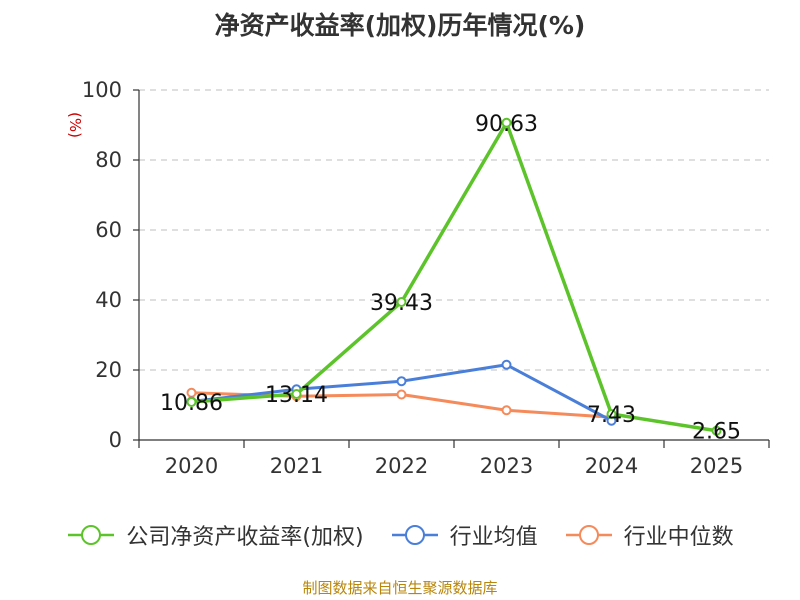  What do you see at coordinates (493, 537) in the screenshot?
I see `legend-label-industry-avg: 行业均值` at bounding box center [493, 537].